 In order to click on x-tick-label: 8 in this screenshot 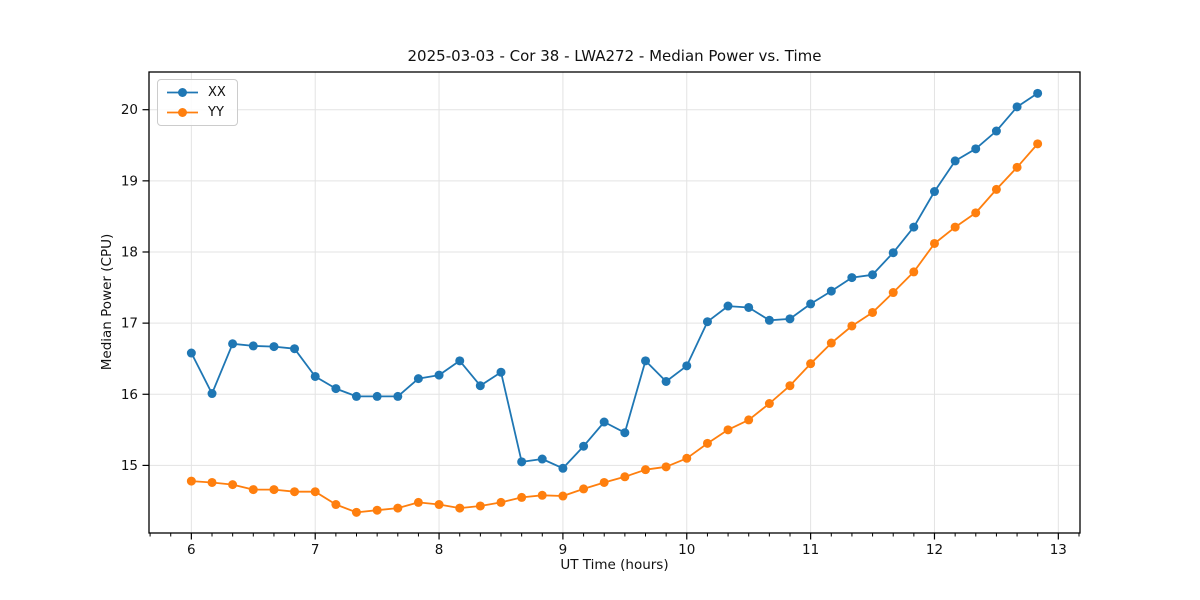, I will do `click(439, 550)`.